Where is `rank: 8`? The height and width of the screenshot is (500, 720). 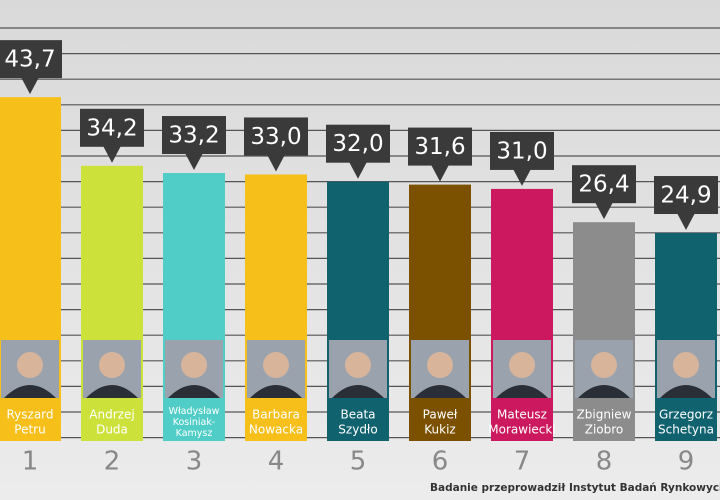
rank: 8 is located at coordinates (604, 462).